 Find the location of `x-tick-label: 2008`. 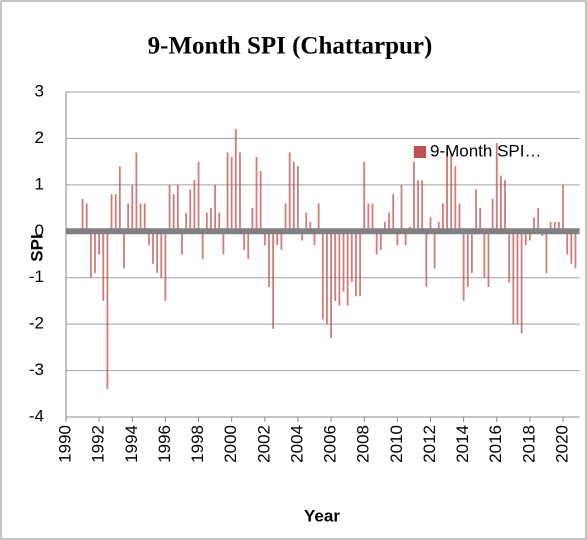

x-tick-label: 2008 is located at coordinates (363, 444).